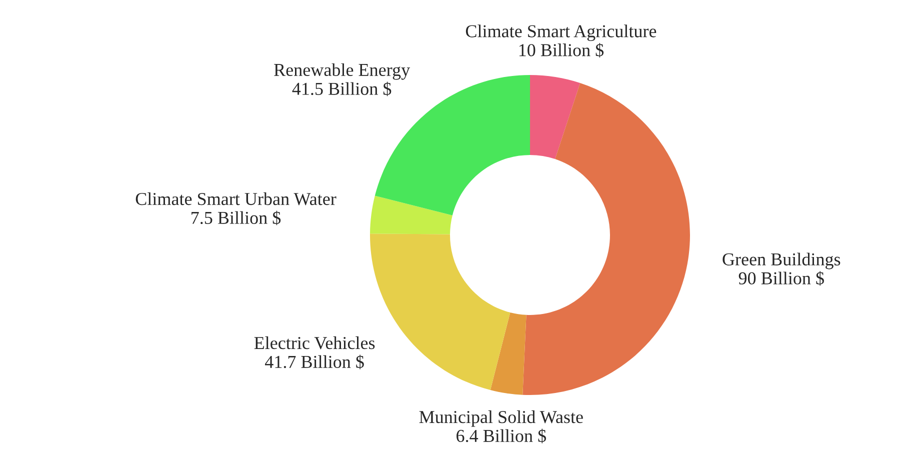 The image size is (919, 454). Describe the element at coordinates (561, 33) in the screenshot. I see `slice-label: Climate Smart Agriculture` at that location.